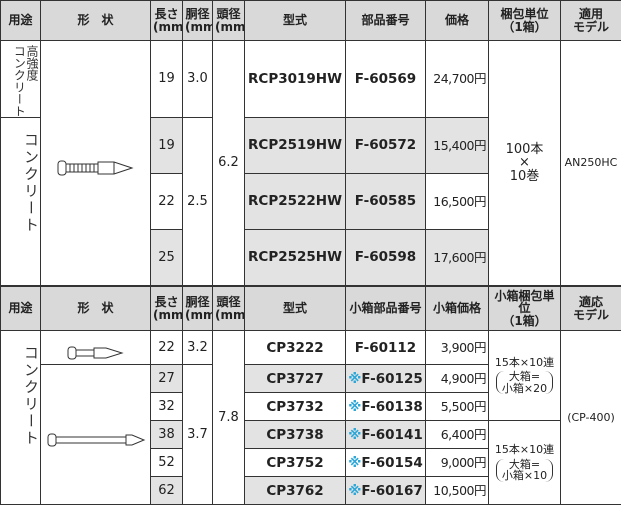  What do you see at coordinates (295, 463) in the screenshot?
I see `type: CP3752` at bounding box center [295, 463].